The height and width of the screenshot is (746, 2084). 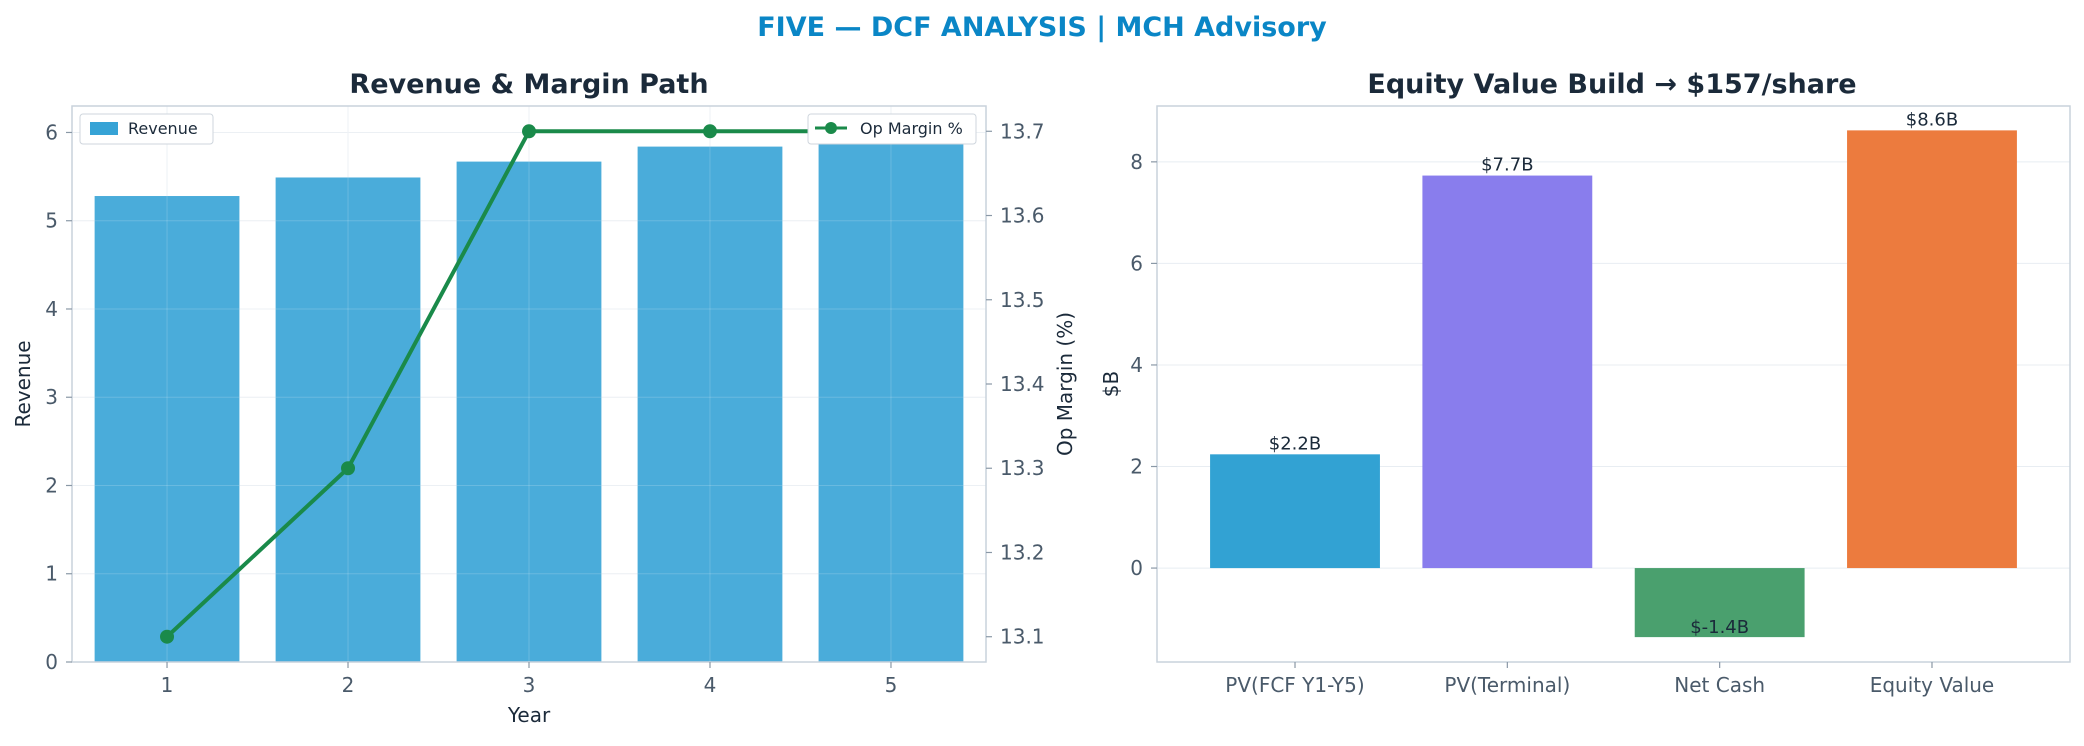 I want to click on op-margin-legend-box, so click(x=892, y=129).